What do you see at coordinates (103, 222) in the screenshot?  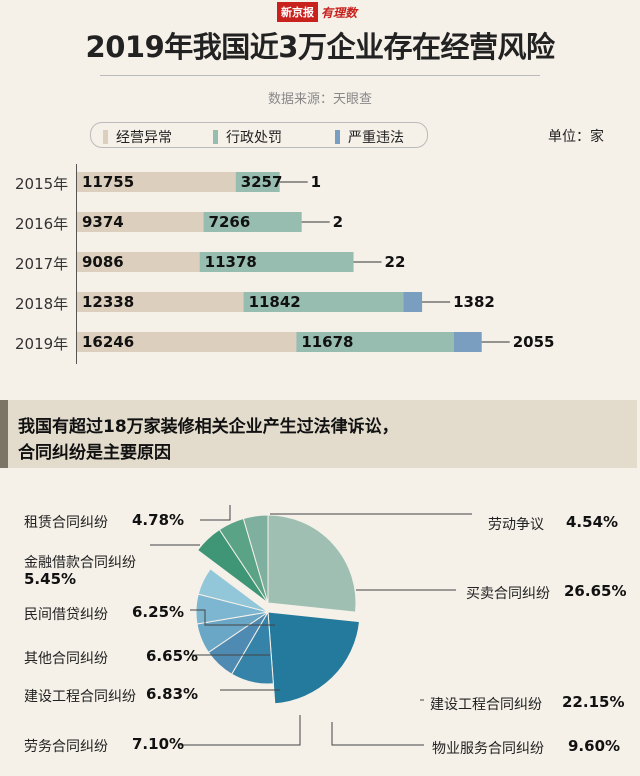 I see `bar-value-label: 9374` at bounding box center [103, 222].